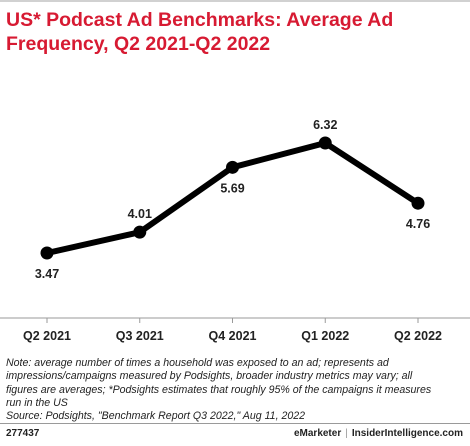 The width and height of the screenshot is (470, 446). Describe the element at coordinates (317, 433) in the screenshot. I see `emarketer-brand: eMarketer` at that location.